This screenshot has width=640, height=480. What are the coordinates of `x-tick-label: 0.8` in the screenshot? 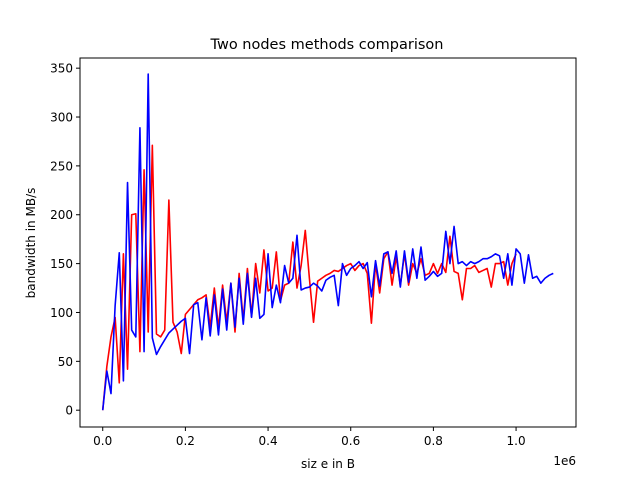 It's located at (433, 441).